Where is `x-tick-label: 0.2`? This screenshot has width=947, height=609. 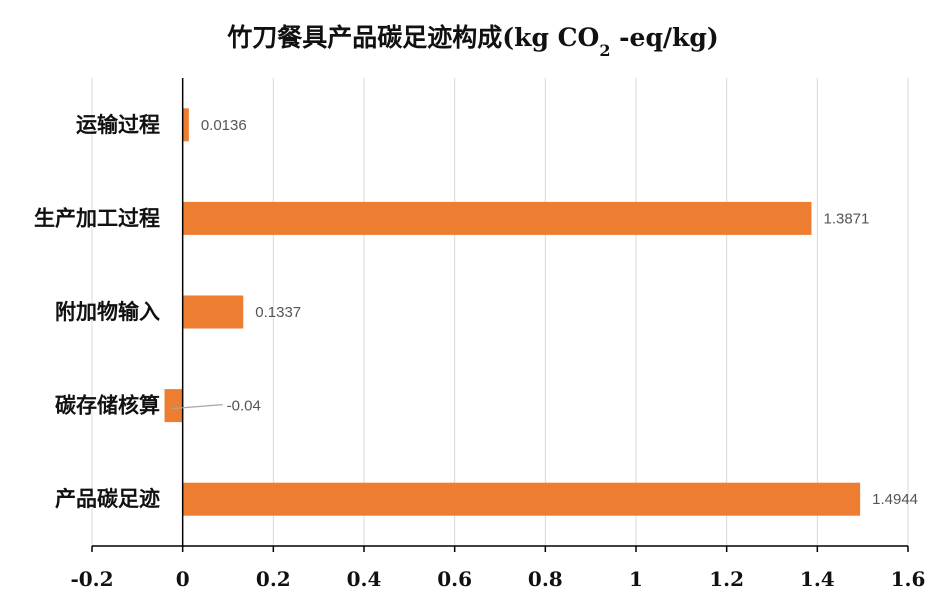
x-tick-label: 0.2 is located at coordinates (273, 579).